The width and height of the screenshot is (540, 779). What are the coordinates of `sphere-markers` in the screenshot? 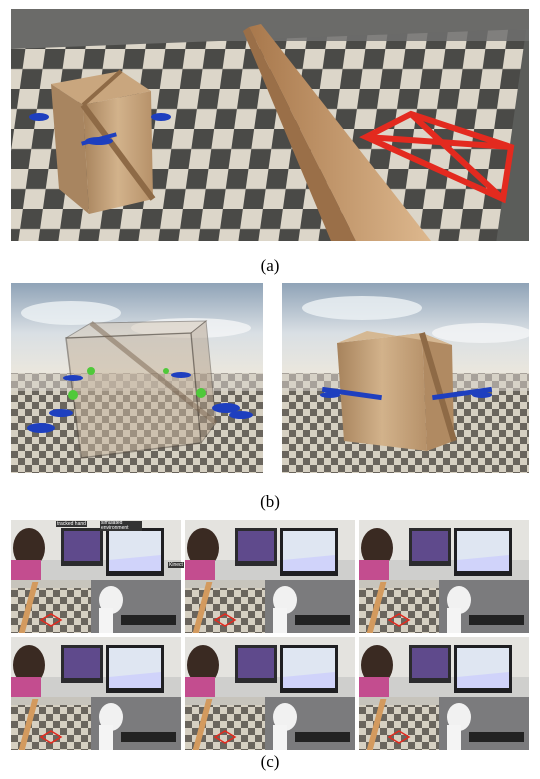 It's located at (137, 383).